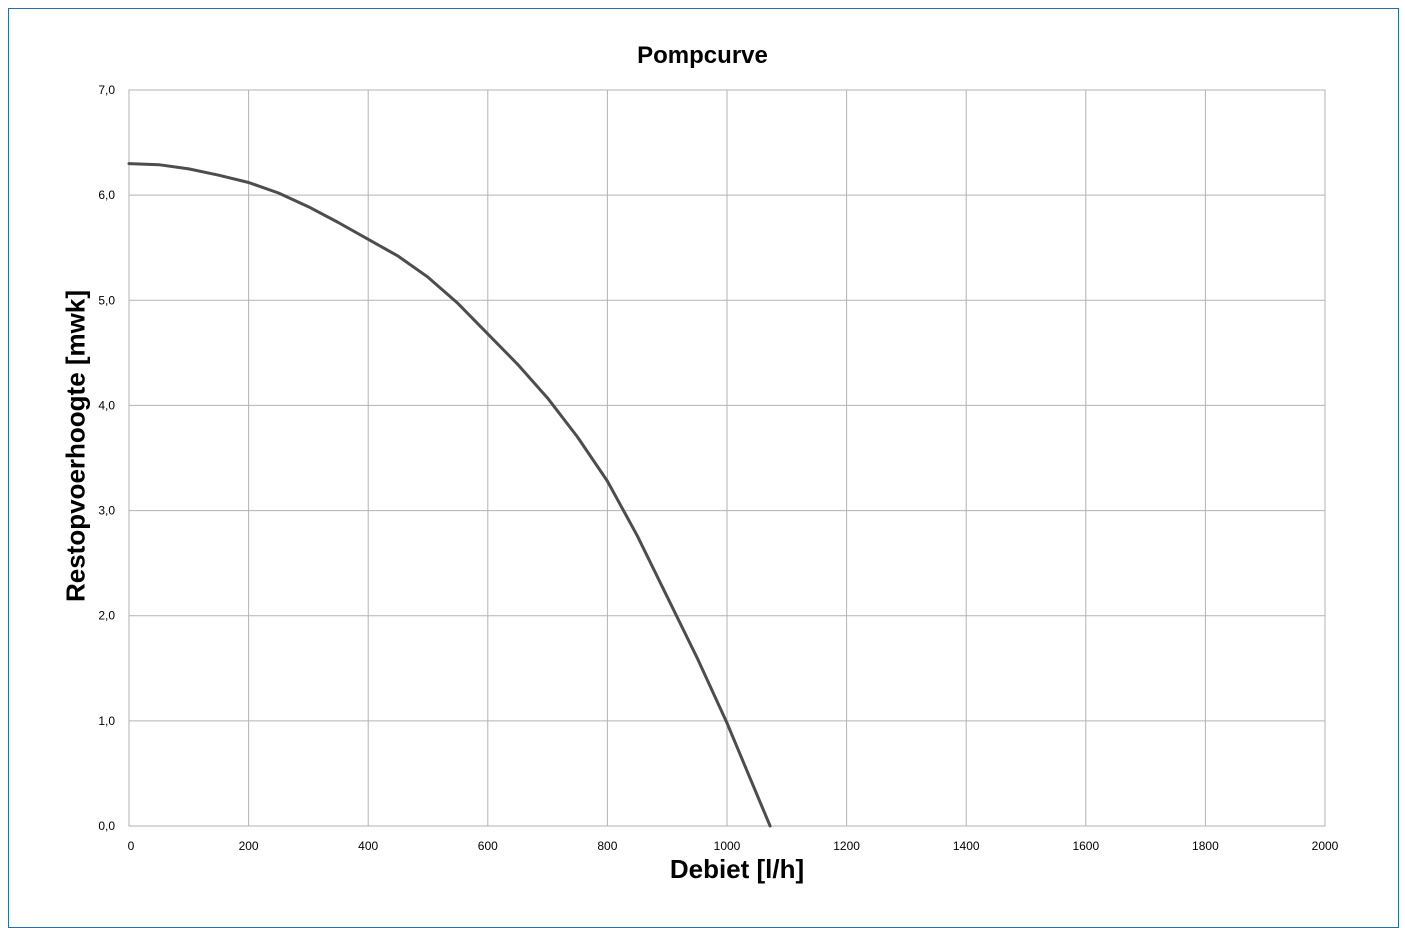 Image resolution: width=1405 pixels, height=928 pixels. What do you see at coordinates (106, 616) in the screenshot?
I see `y-tick-label: 2,0` at bounding box center [106, 616].